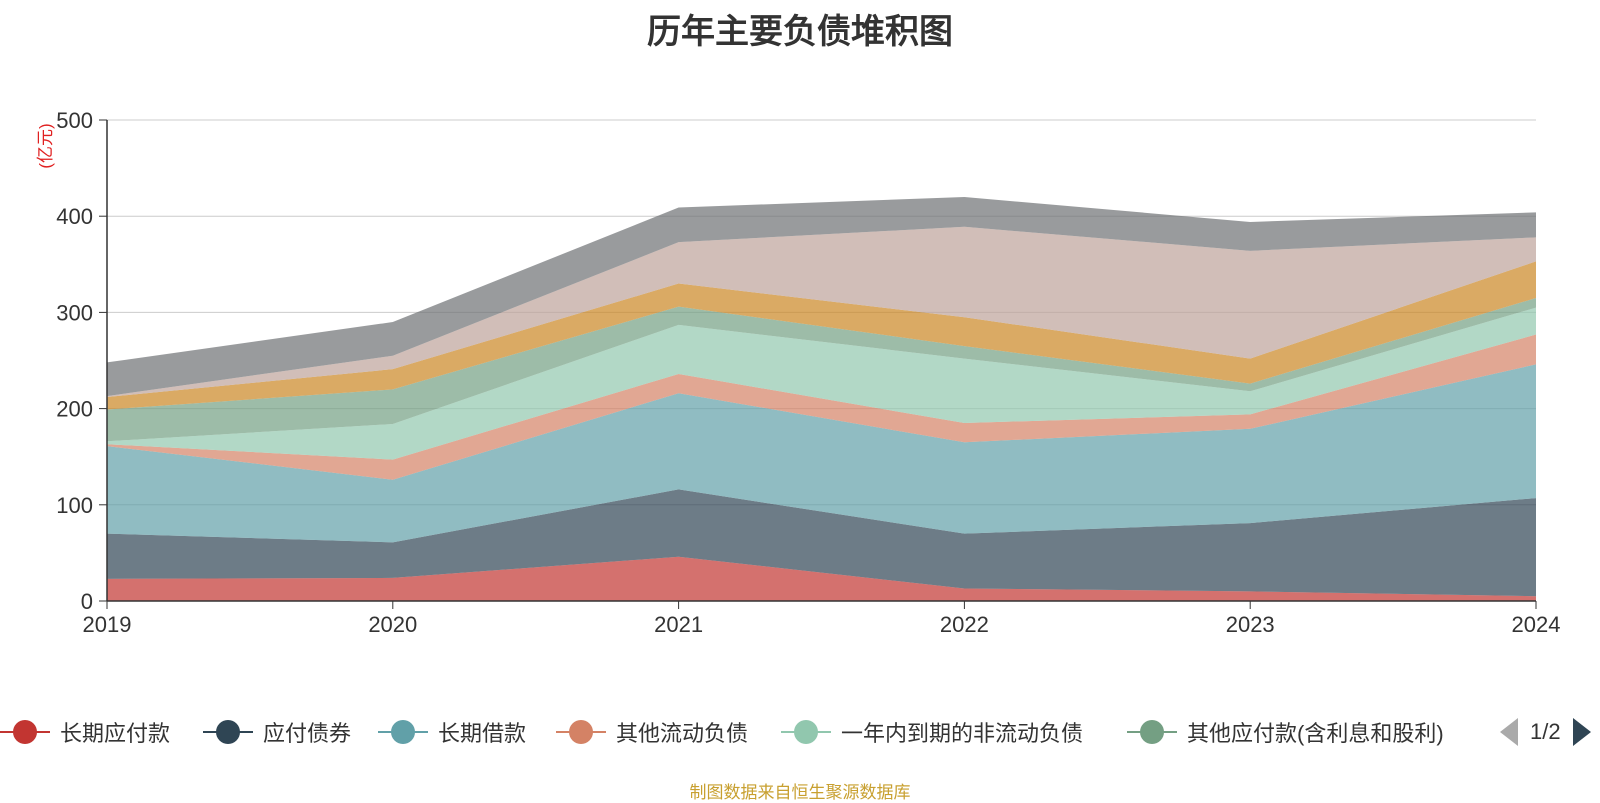 Image resolution: width=1600 pixels, height=803 pixels. I want to click on legend-label: 长期应付款, so click(115, 733).